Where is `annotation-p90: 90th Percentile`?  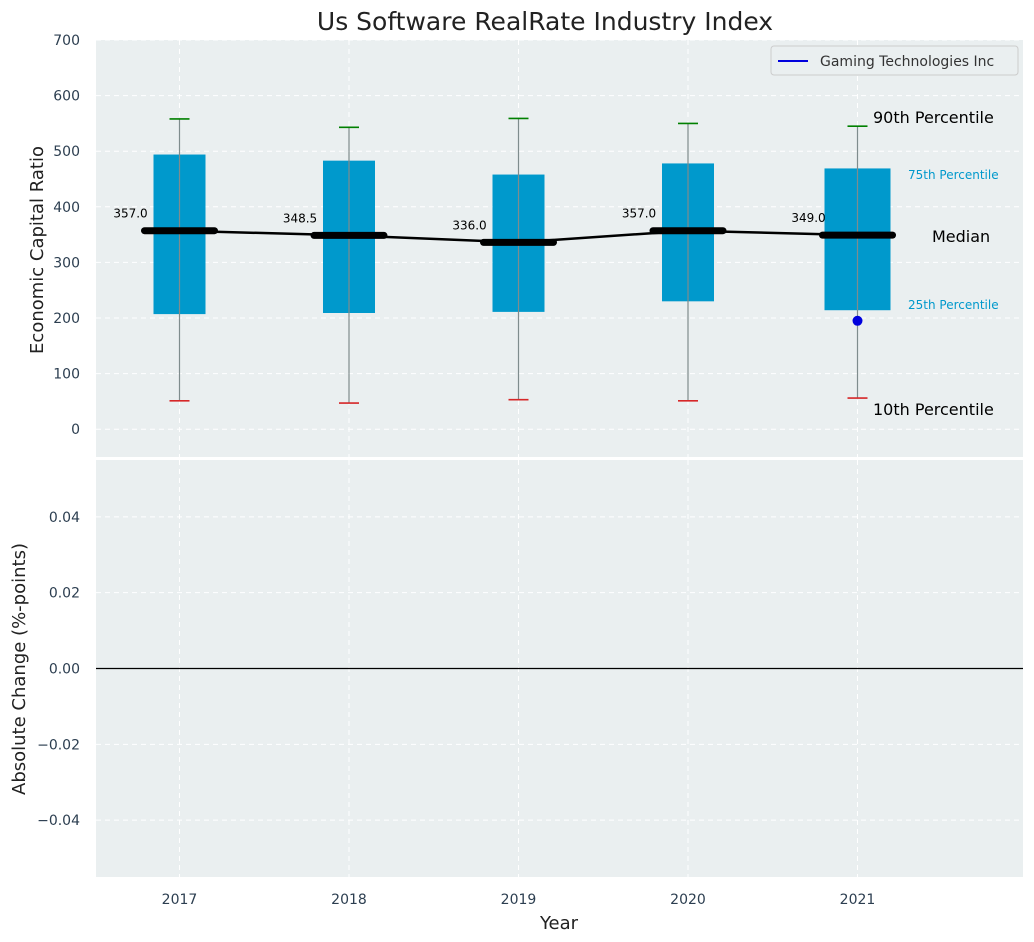 annotation-p90: 90th Percentile is located at coordinates (933, 117).